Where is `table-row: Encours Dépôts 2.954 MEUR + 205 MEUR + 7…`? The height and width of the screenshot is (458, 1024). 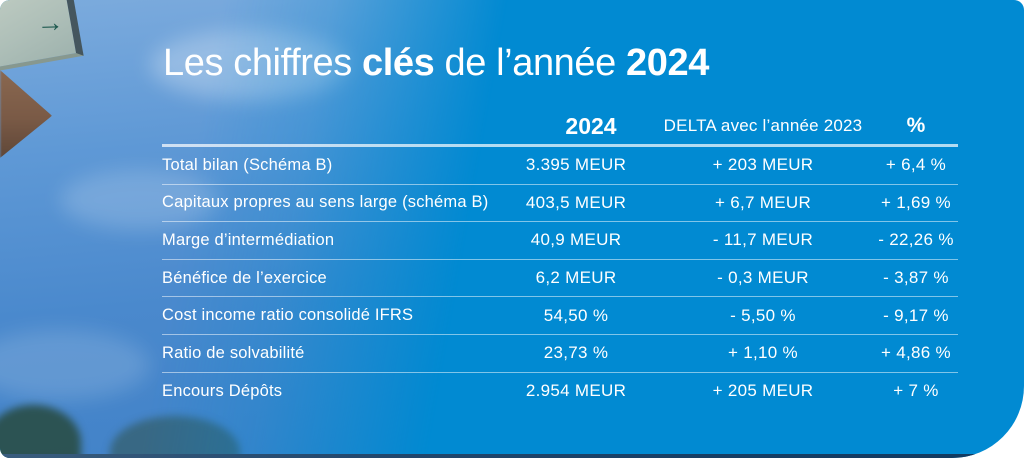
table-row: Encours Dépôts 2.954 MEUR + 205 MEUR + 7… is located at coordinates (560, 392).